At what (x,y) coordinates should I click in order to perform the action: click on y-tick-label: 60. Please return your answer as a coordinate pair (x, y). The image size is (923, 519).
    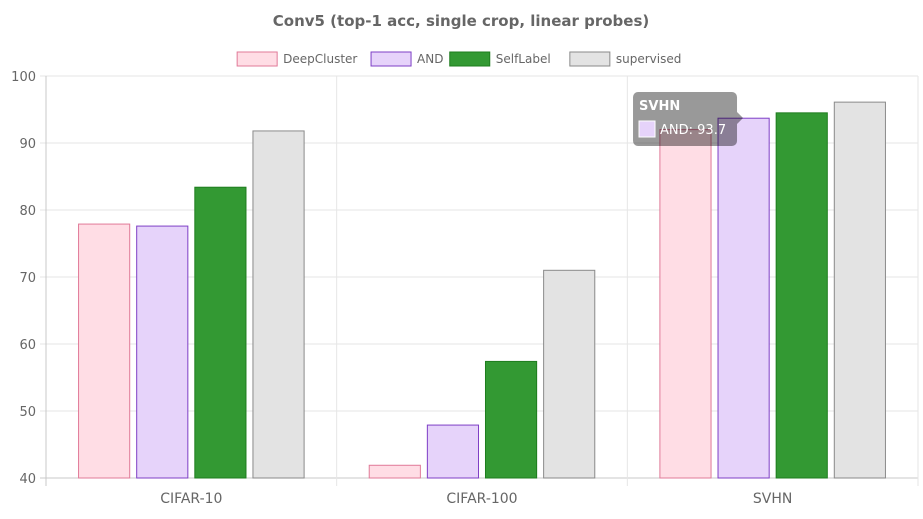
    Looking at the image, I should click on (27, 345).